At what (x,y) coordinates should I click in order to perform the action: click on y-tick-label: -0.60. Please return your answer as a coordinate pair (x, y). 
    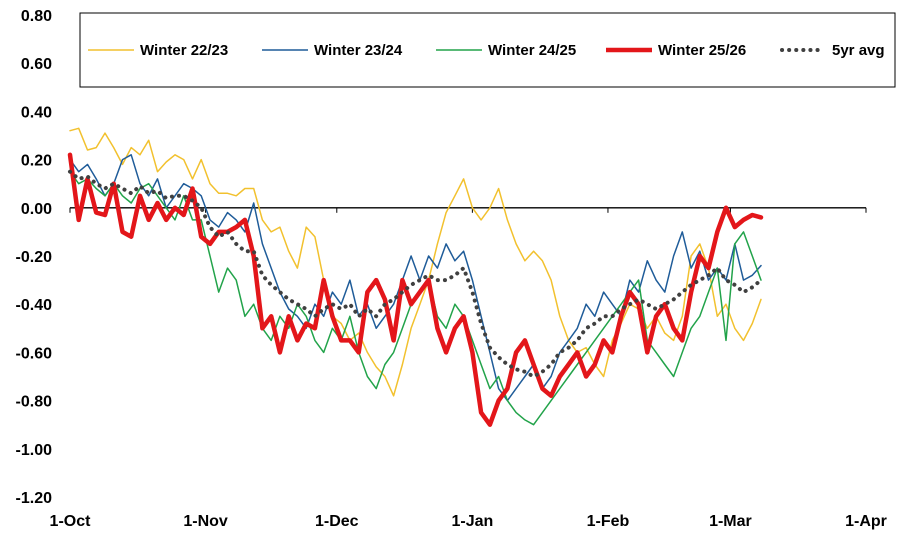
    Looking at the image, I should click on (34, 353).